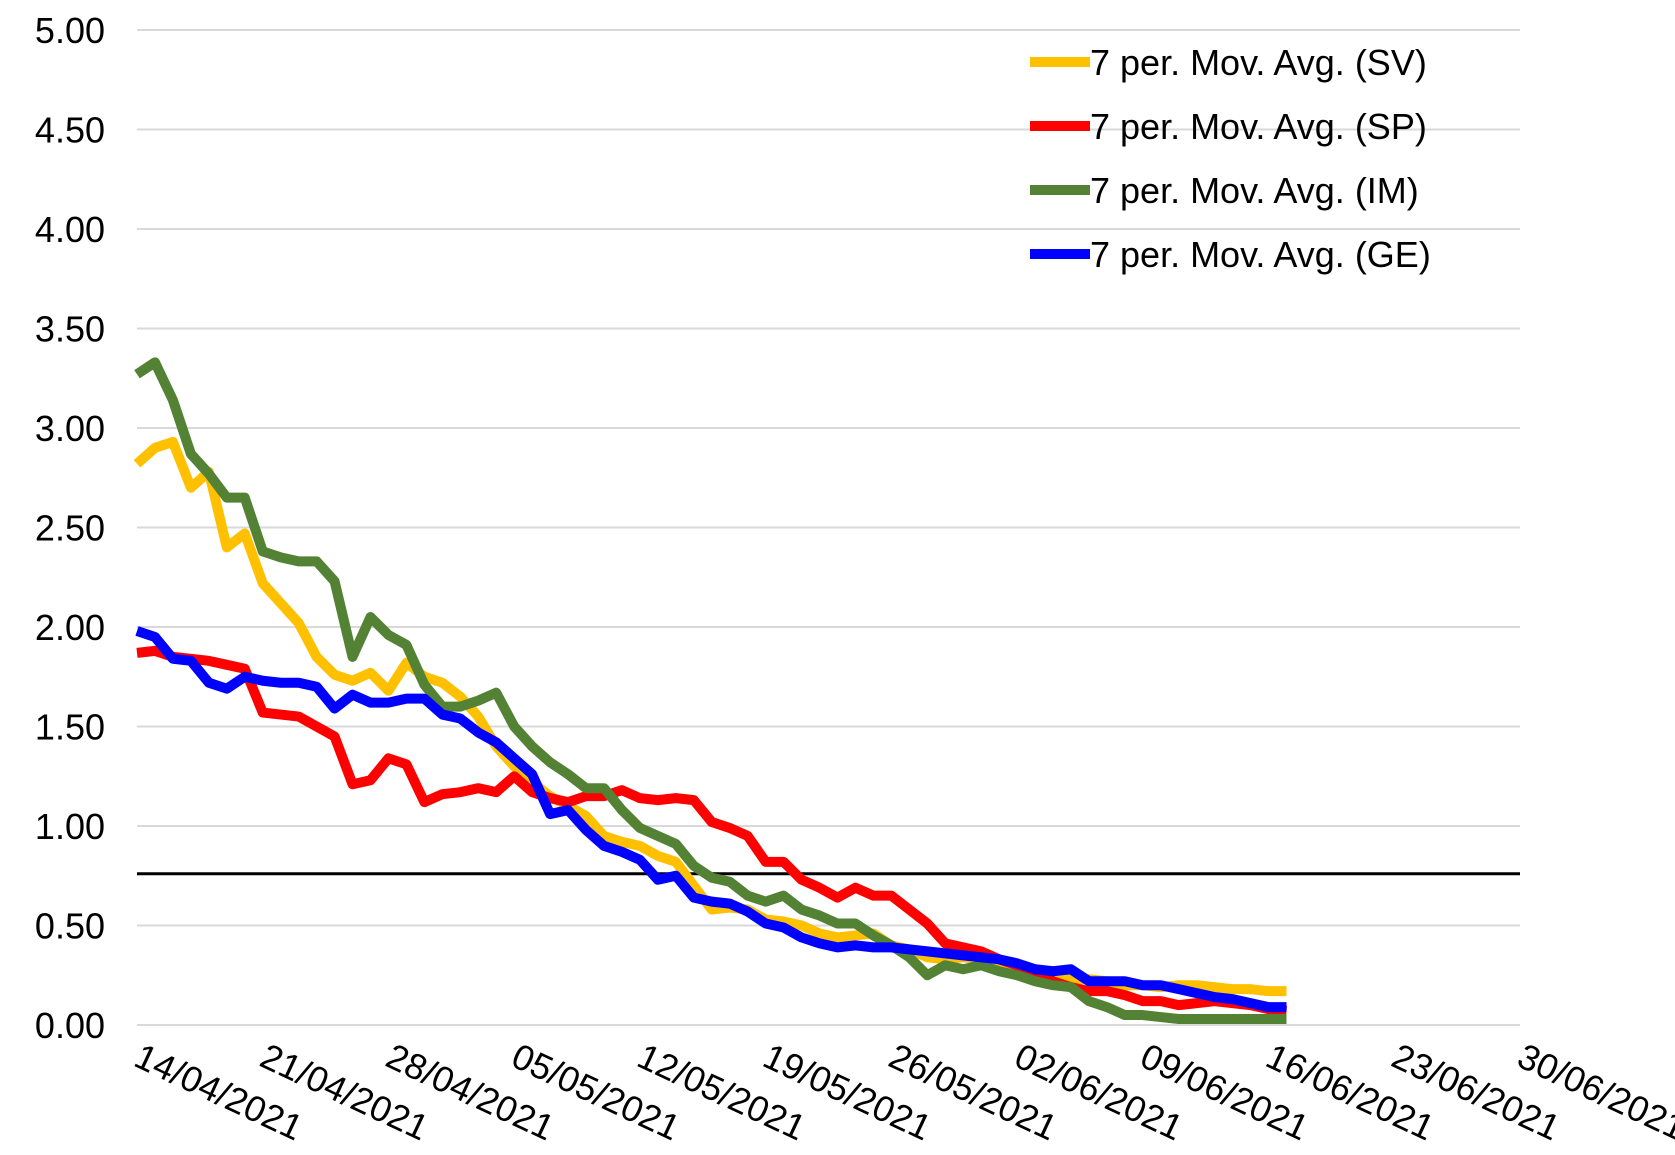 This screenshot has height=1155, width=1675. What do you see at coordinates (70, 826) in the screenshot?
I see `y-tick-label: 1.00` at bounding box center [70, 826].